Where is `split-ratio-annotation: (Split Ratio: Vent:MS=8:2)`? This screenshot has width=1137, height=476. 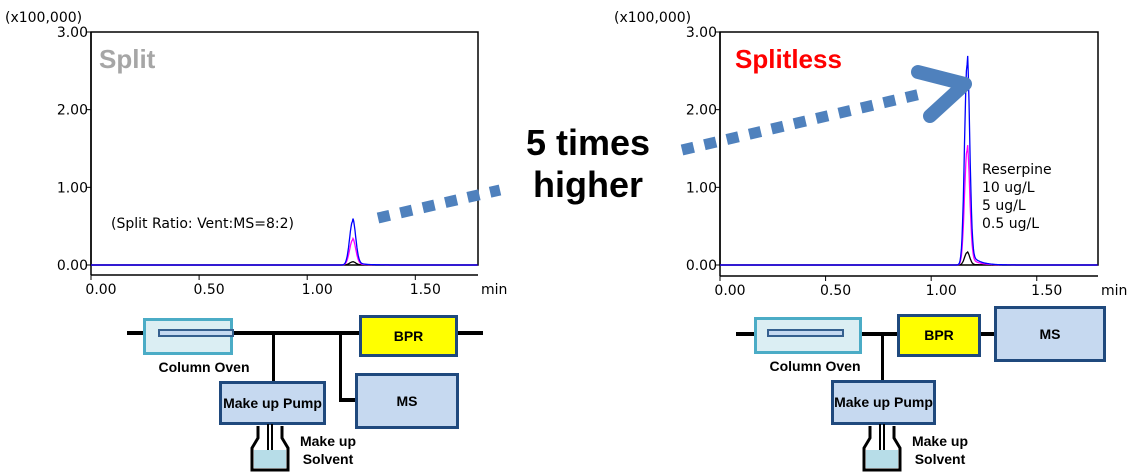 split-ratio-annotation: (Split Ratio: Vent:MS=8:2) is located at coordinates (202, 224).